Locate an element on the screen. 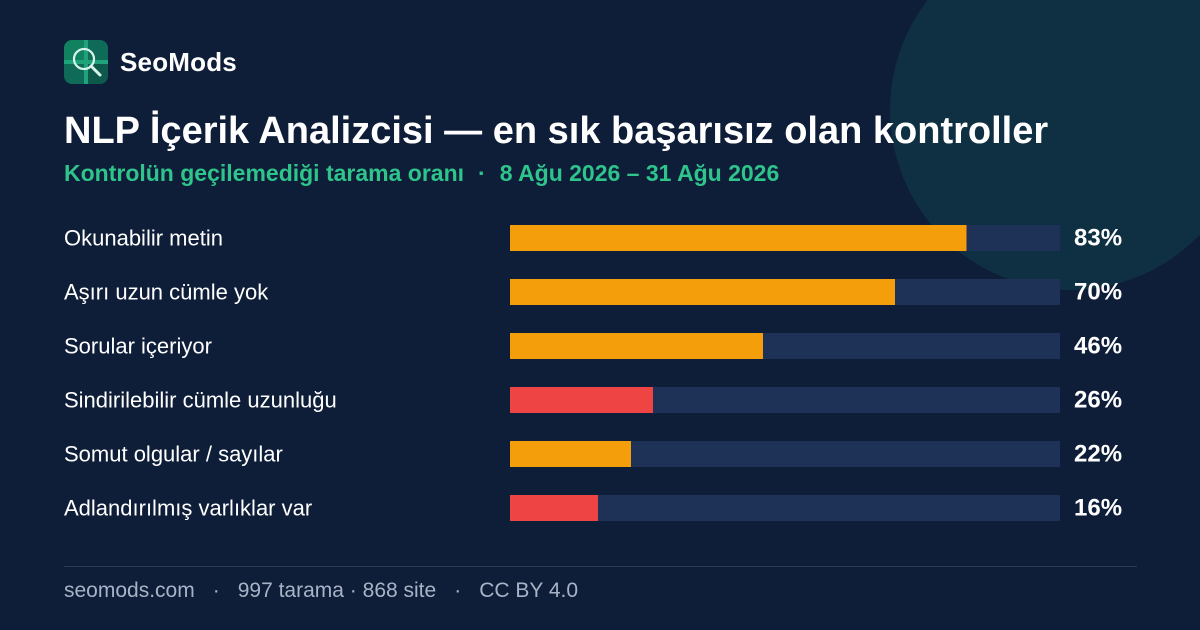 This screenshot has height=630, width=1200. magnifier-icon is located at coordinates (86, 62).